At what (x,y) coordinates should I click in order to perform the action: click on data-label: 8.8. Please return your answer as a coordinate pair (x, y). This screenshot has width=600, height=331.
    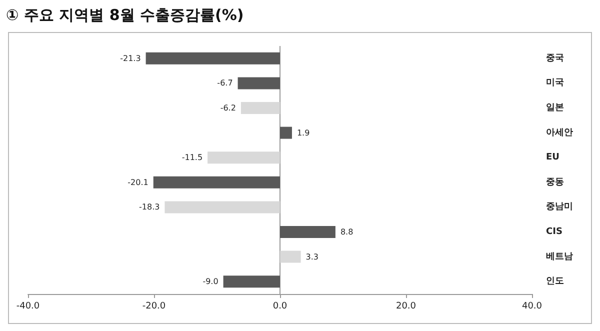
    Looking at the image, I should click on (347, 232).